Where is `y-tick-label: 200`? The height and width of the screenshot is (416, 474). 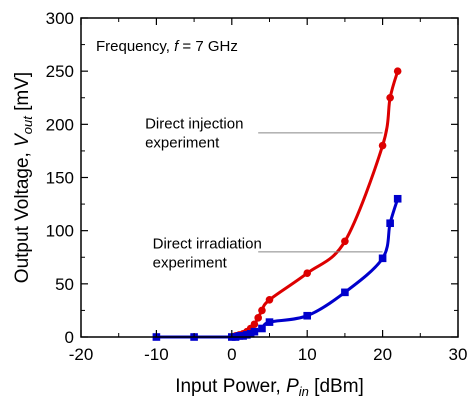 y-tick-label: 200 is located at coordinates (60, 124).